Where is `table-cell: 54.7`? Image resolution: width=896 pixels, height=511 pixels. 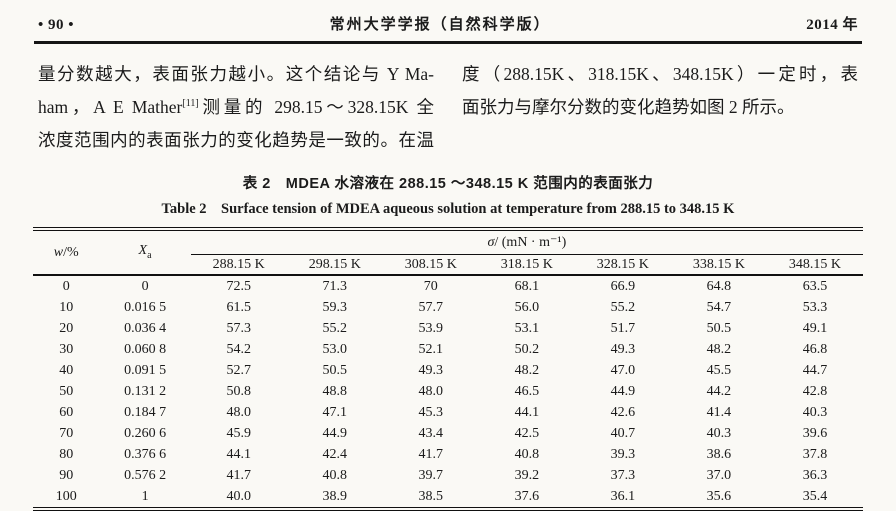 table-cell: 54.7 is located at coordinates (719, 307).